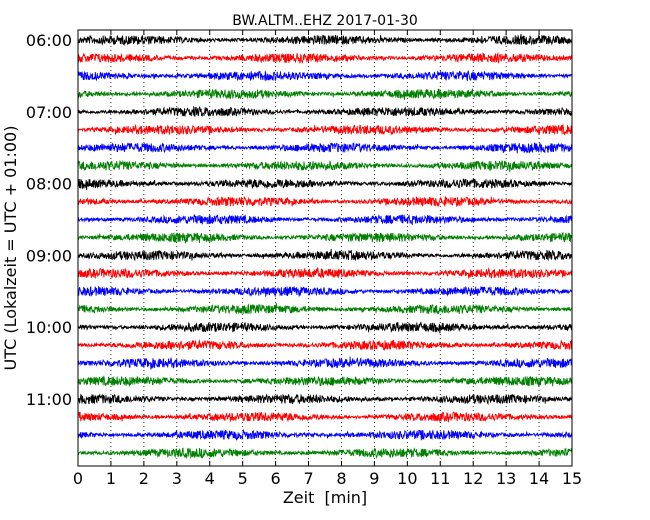  Describe the element at coordinates (276, 478) in the screenshot. I see `x-tick-label: 6` at that location.